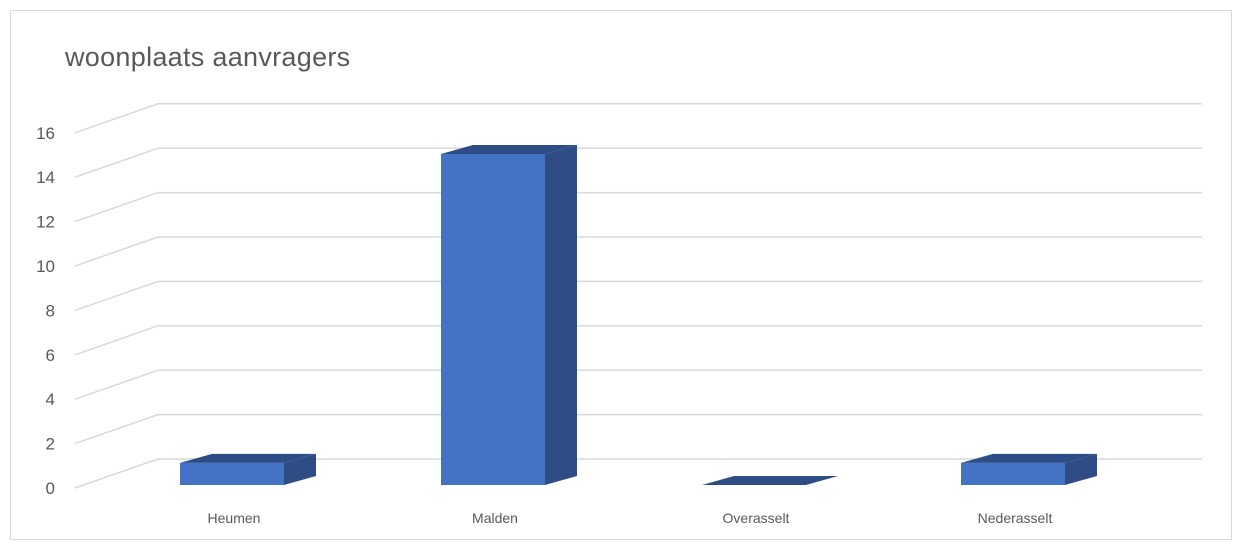  Describe the element at coordinates (756, 518) in the screenshot. I see `x-category-label: Overasselt` at that location.